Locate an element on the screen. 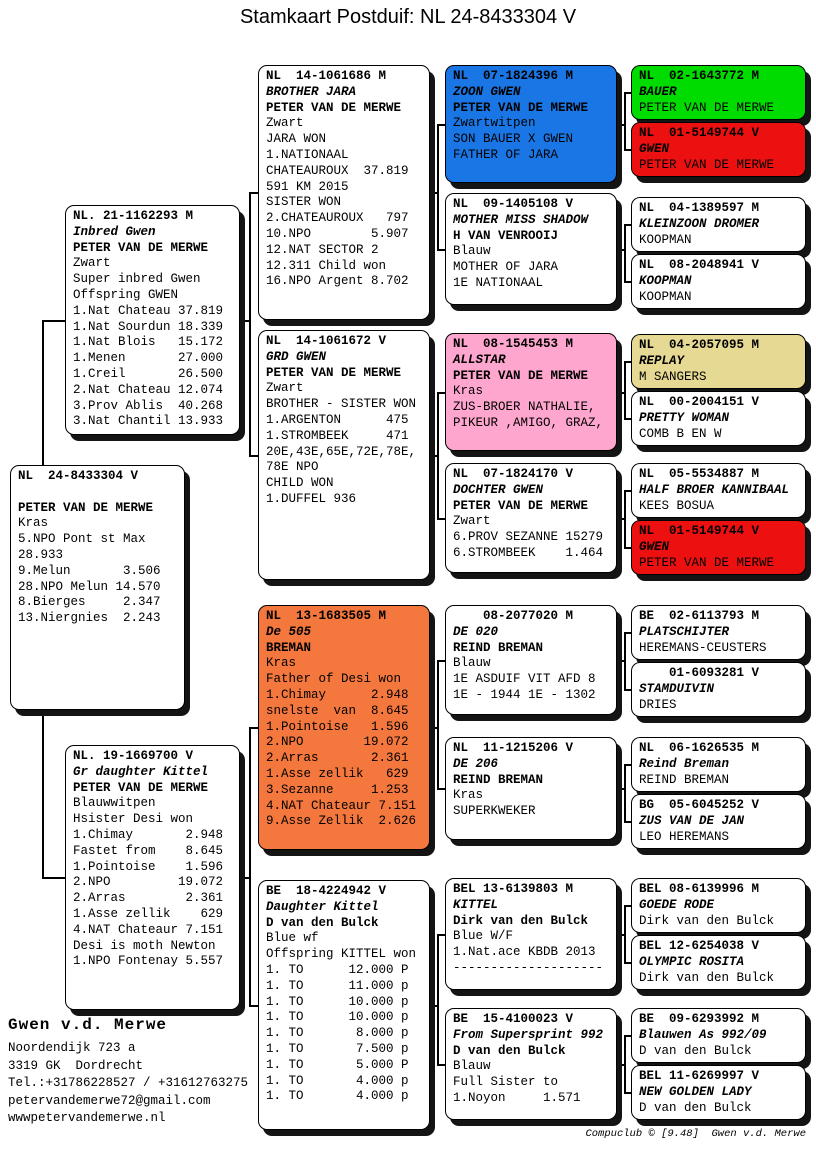 Image resolution: width=816 pixels, height=1172 pixels. ring-number: NL 09-1405108 V is located at coordinates (513, 204).